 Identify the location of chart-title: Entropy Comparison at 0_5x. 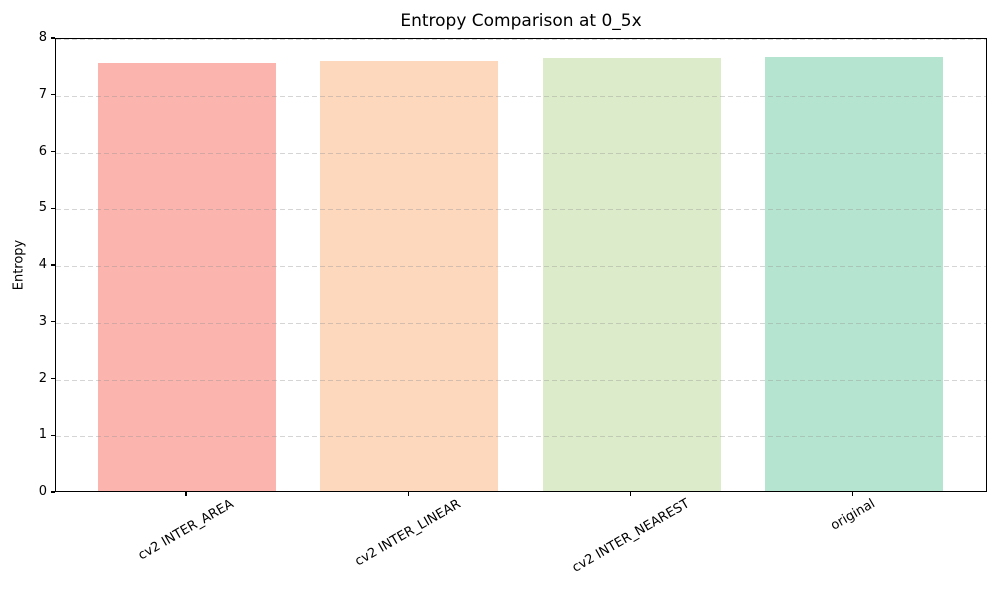
(521, 21).